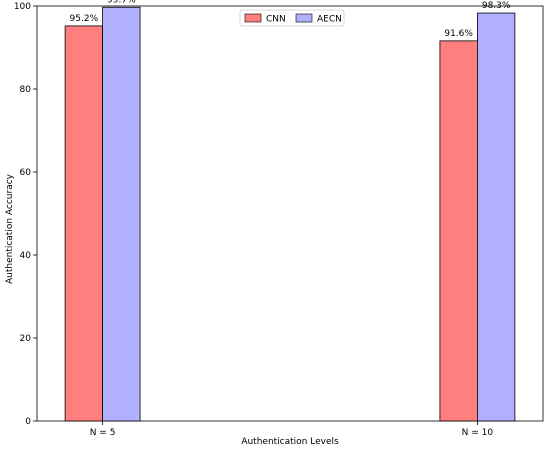 Image resolution: width=550 pixels, height=449 pixels. Describe the element at coordinates (84, 19) in the screenshot. I see `data-label: 95.2%` at that location.